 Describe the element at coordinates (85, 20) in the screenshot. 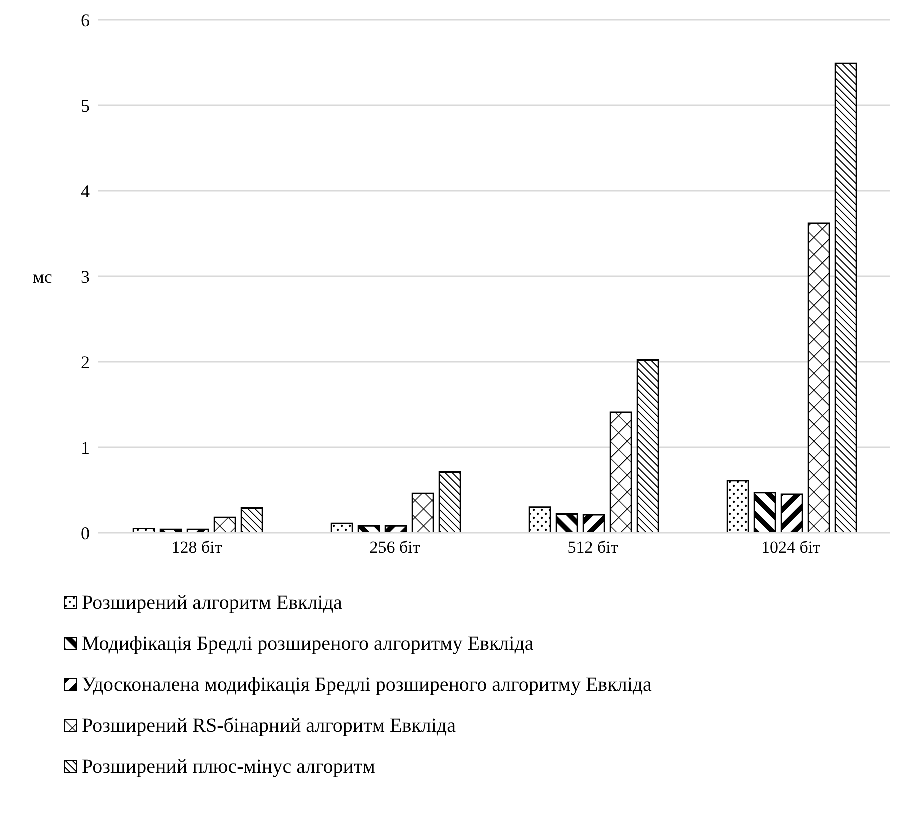

I see `y-tick-label: 6` at that location.